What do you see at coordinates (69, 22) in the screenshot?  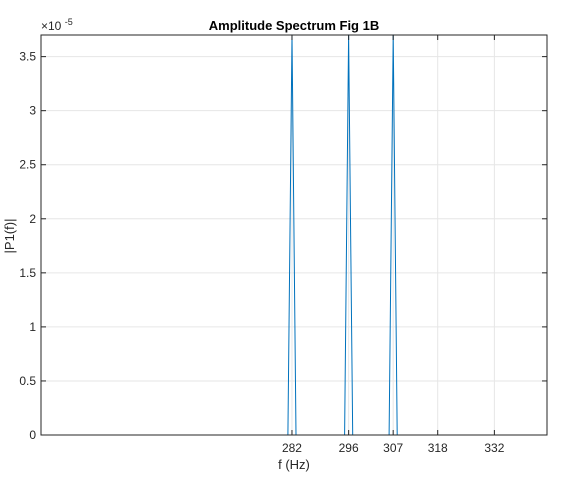 I see `y-exponent-power: -5` at bounding box center [69, 22].